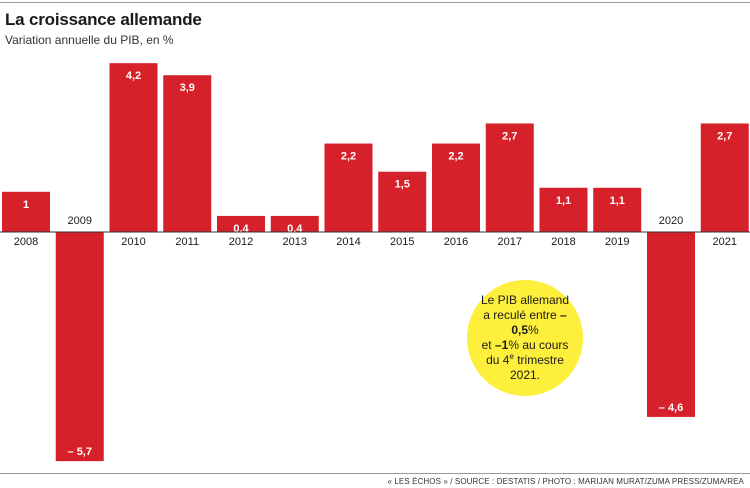  I want to click on value-label-2010: 4,2, so click(133, 76).